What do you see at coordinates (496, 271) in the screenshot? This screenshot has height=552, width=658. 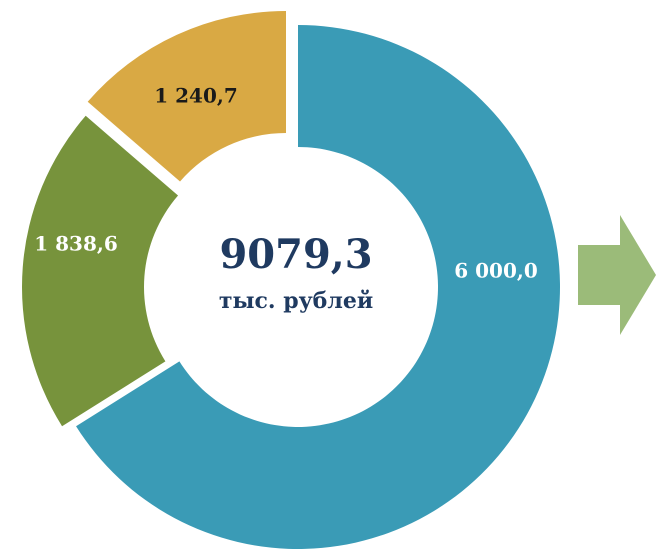 I see `value-label: 6 000,0` at bounding box center [496, 271].